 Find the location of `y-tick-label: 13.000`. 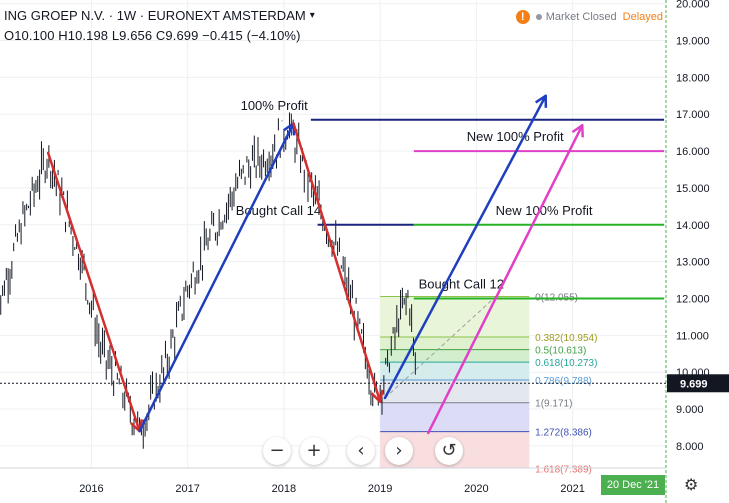

y-tick-label: 13.000 is located at coordinates (693, 263).